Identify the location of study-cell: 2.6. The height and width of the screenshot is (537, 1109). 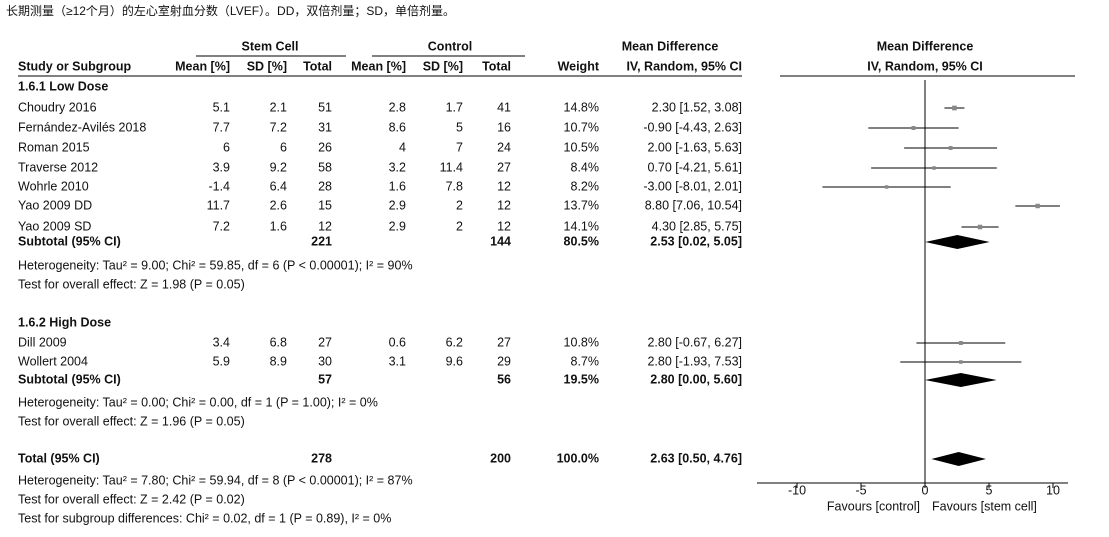
(278, 205).